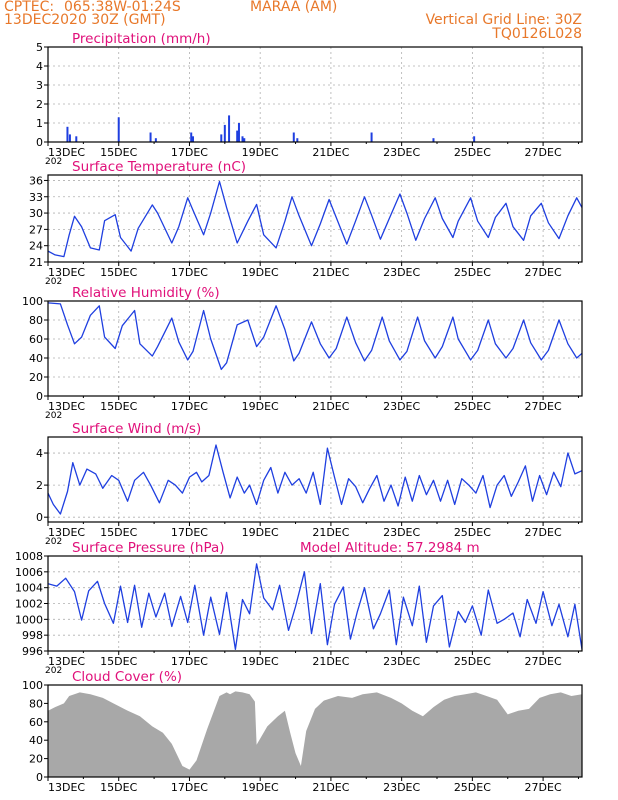 Image resolution: width=618 pixels, height=800 pixels. Describe the element at coordinates (136, 429) in the screenshot. I see `wind-title: Surface Wind (m/s)` at that location.